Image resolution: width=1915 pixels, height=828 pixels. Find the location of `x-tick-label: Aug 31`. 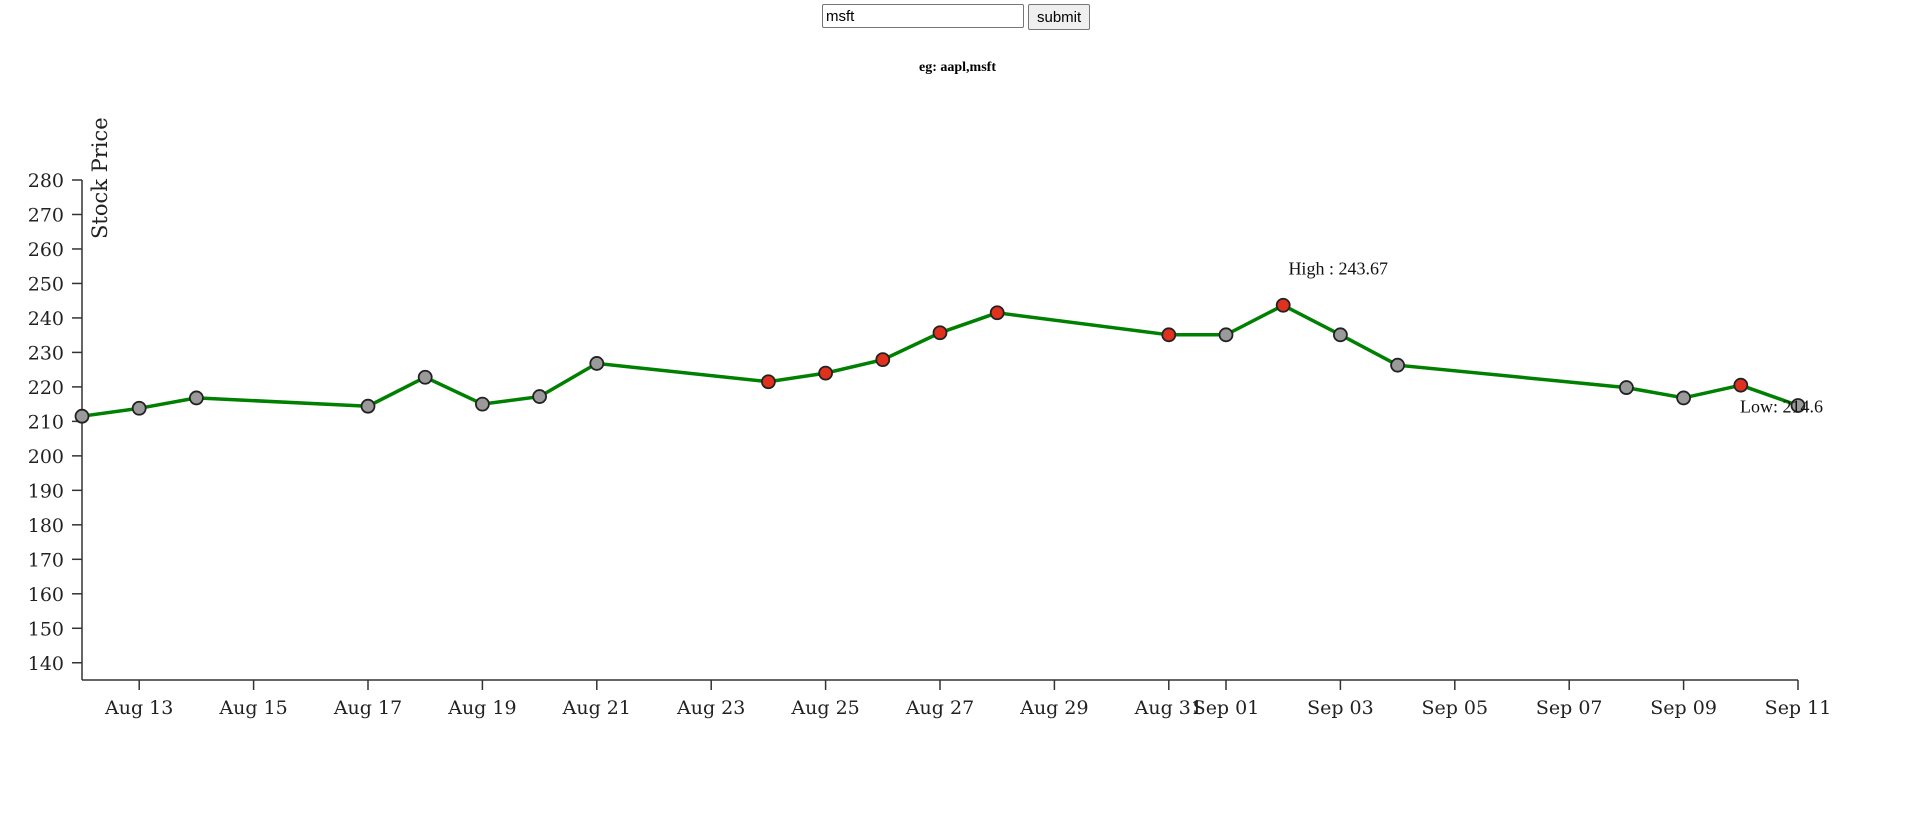

x-tick-label: Aug 31 is located at coordinates (1168, 708).